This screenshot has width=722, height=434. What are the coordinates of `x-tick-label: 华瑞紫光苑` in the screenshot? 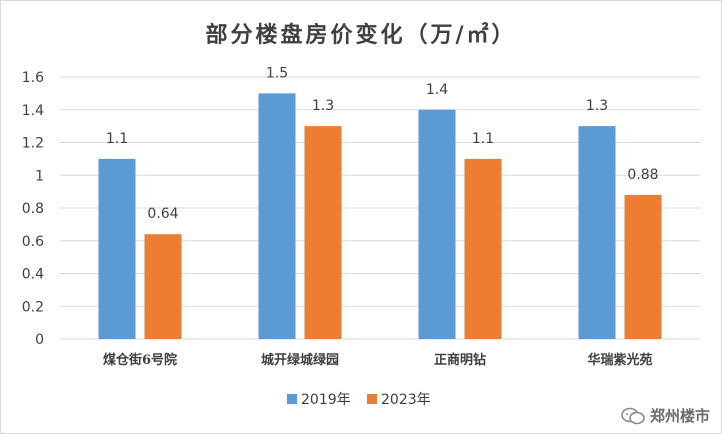 It's located at (619, 360).